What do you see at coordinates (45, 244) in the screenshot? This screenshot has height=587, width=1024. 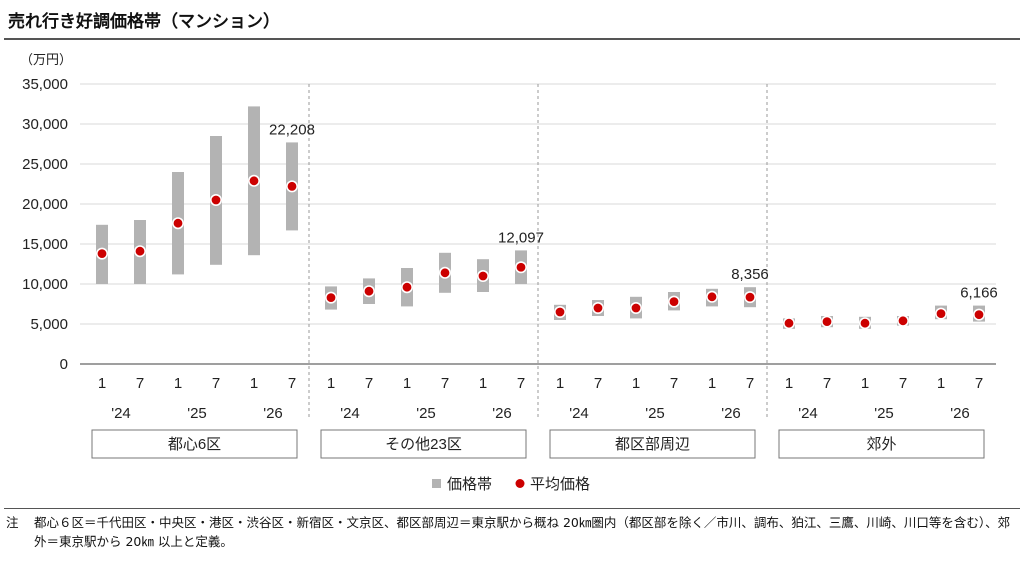 I see `y-tick-label: 15,000` at bounding box center [45, 244].